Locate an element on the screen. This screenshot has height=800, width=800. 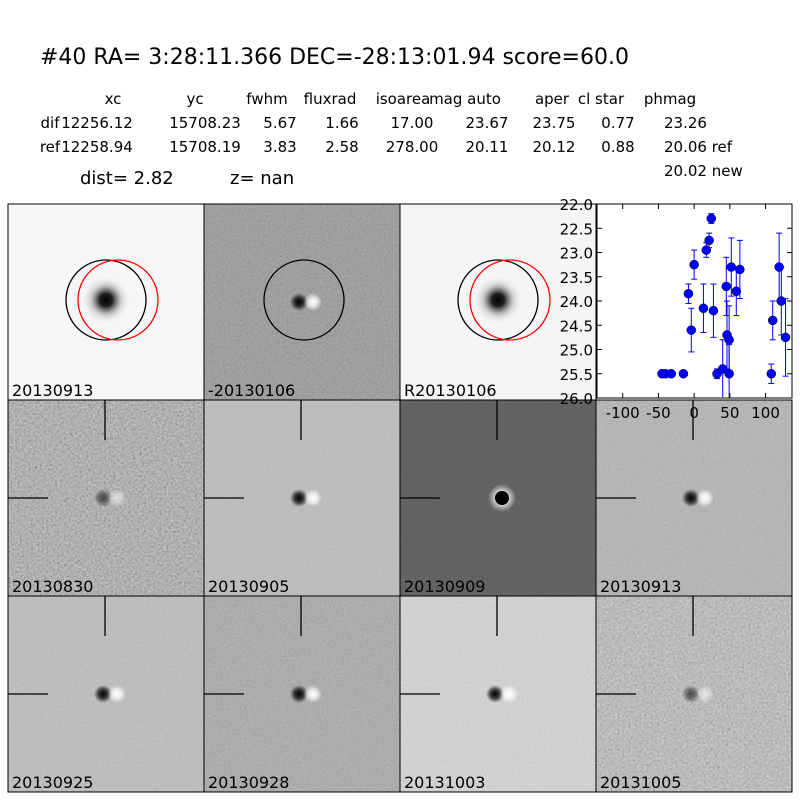
cell: 23.67 is located at coordinates (487, 123).